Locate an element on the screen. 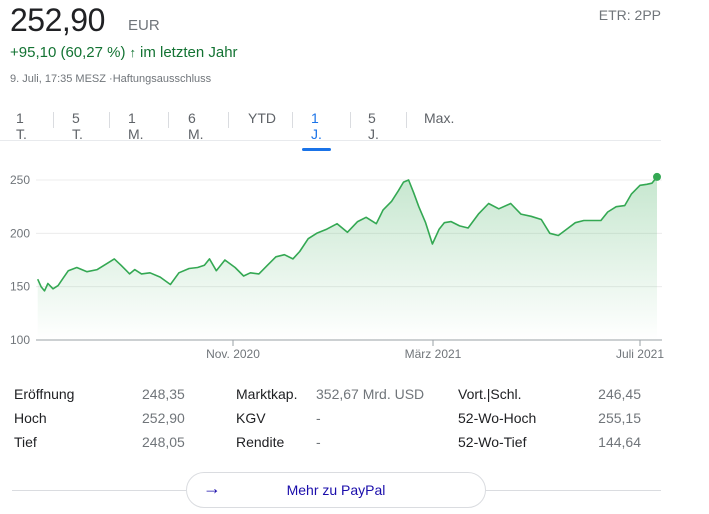 This screenshot has width=709, height=514. stat-label: Hoch is located at coordinates (30, 418).